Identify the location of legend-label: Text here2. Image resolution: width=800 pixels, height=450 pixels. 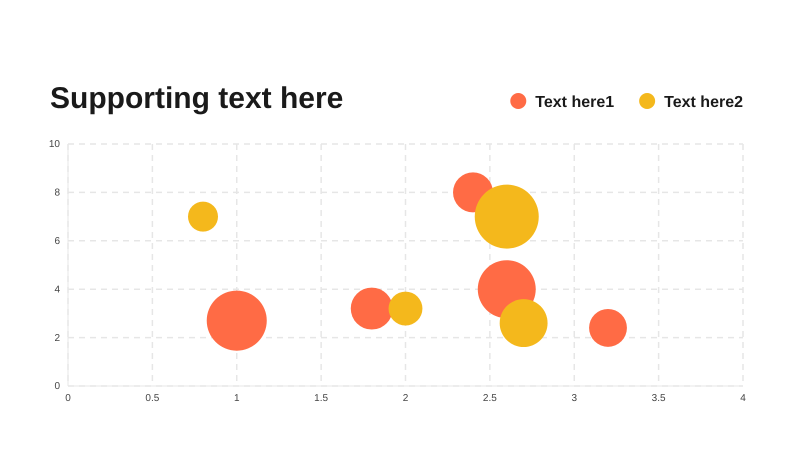
(704, 102).